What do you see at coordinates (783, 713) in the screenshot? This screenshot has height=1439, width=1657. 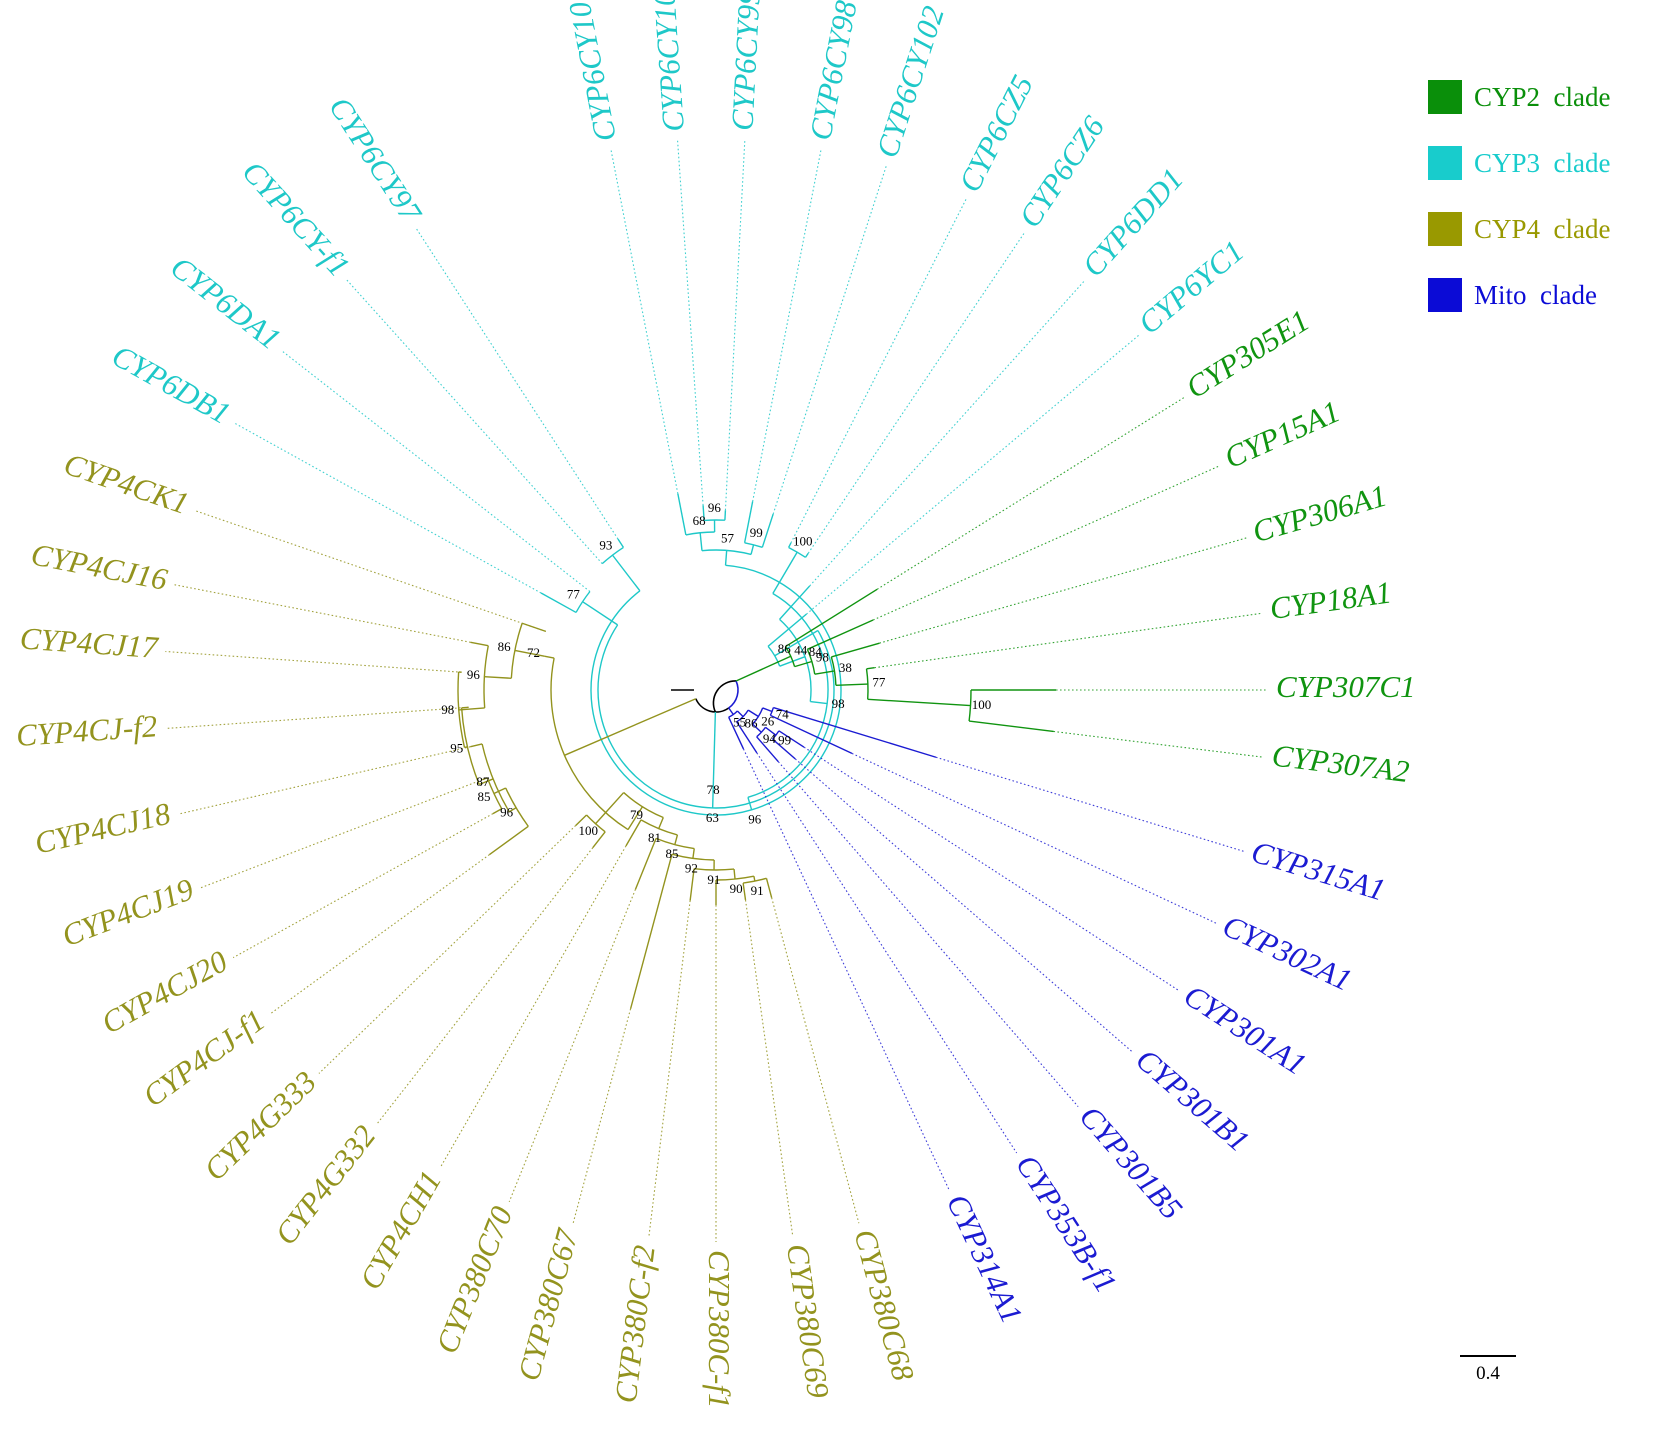 I see `support-value-m315: 74` at bounding box center [783, 713].